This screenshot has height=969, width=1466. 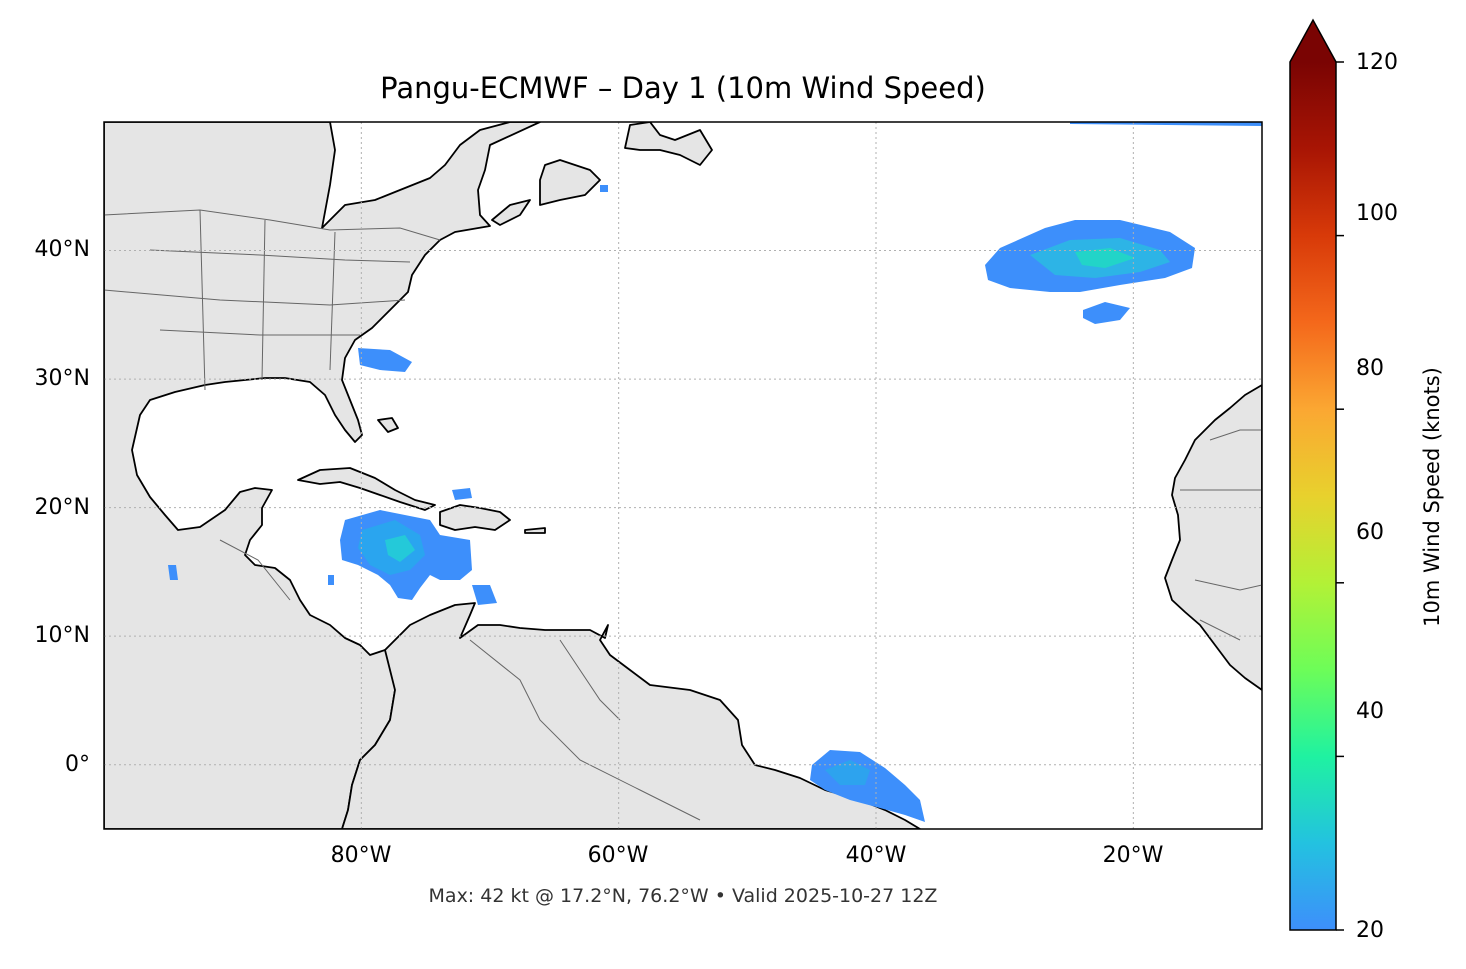 What do you see at coordinates (511, 212) in the screenshot?
I see `nova-scotia` at bounding box center [511, 212].